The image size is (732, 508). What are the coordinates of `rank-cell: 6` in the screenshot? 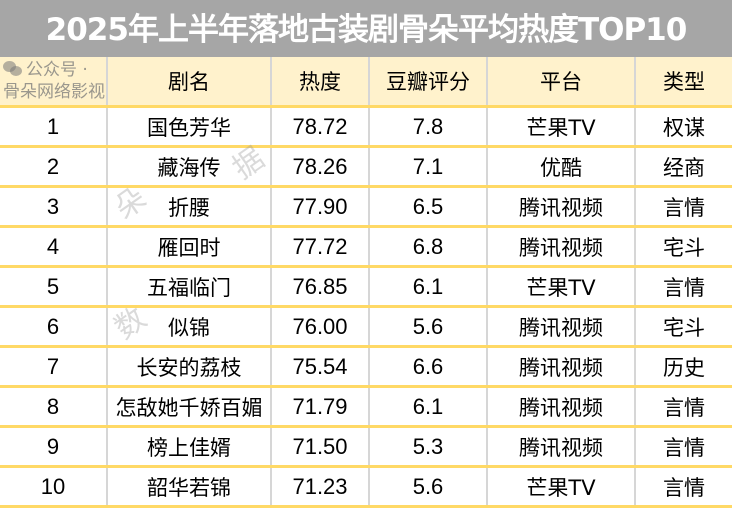 It's located at (53, 327).